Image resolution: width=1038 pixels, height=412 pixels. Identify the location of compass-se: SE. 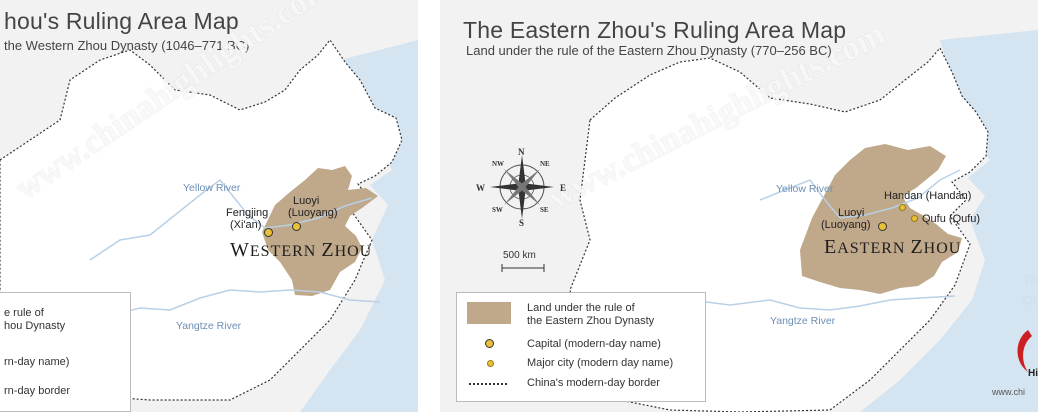
(544, 210).